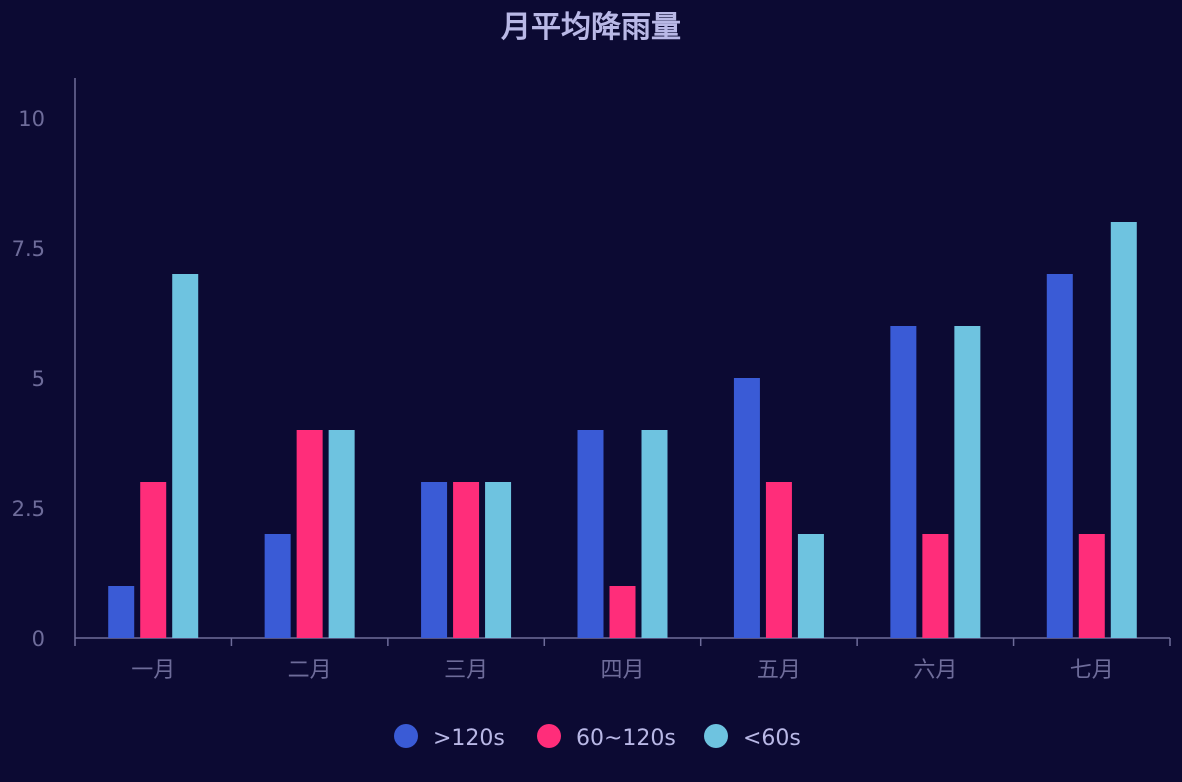  I want to click on legend-item: <60s, so click(752, 737).